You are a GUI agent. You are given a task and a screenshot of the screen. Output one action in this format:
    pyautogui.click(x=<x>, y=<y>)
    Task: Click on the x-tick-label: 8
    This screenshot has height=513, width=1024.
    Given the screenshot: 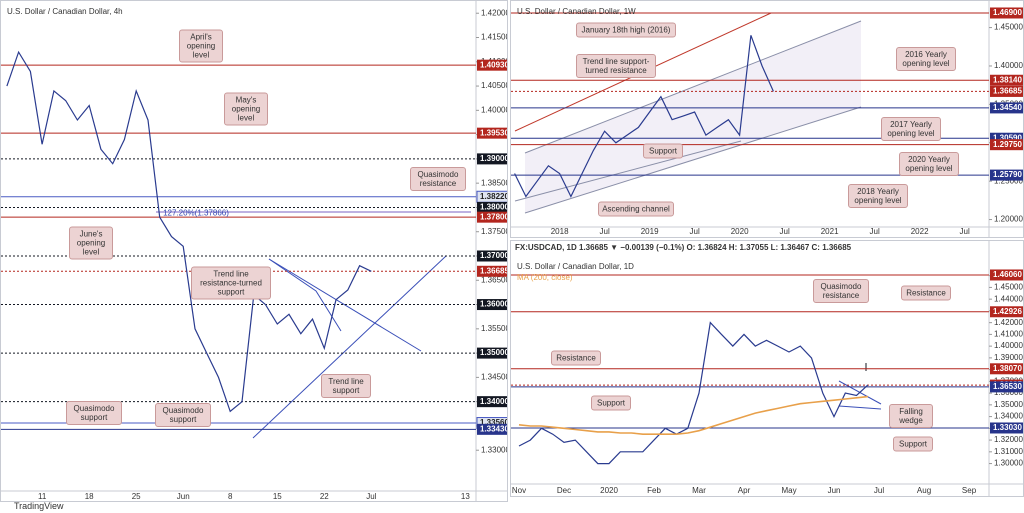 What is the action you would take?
    pyautogui.click(x=230, y=496)
    